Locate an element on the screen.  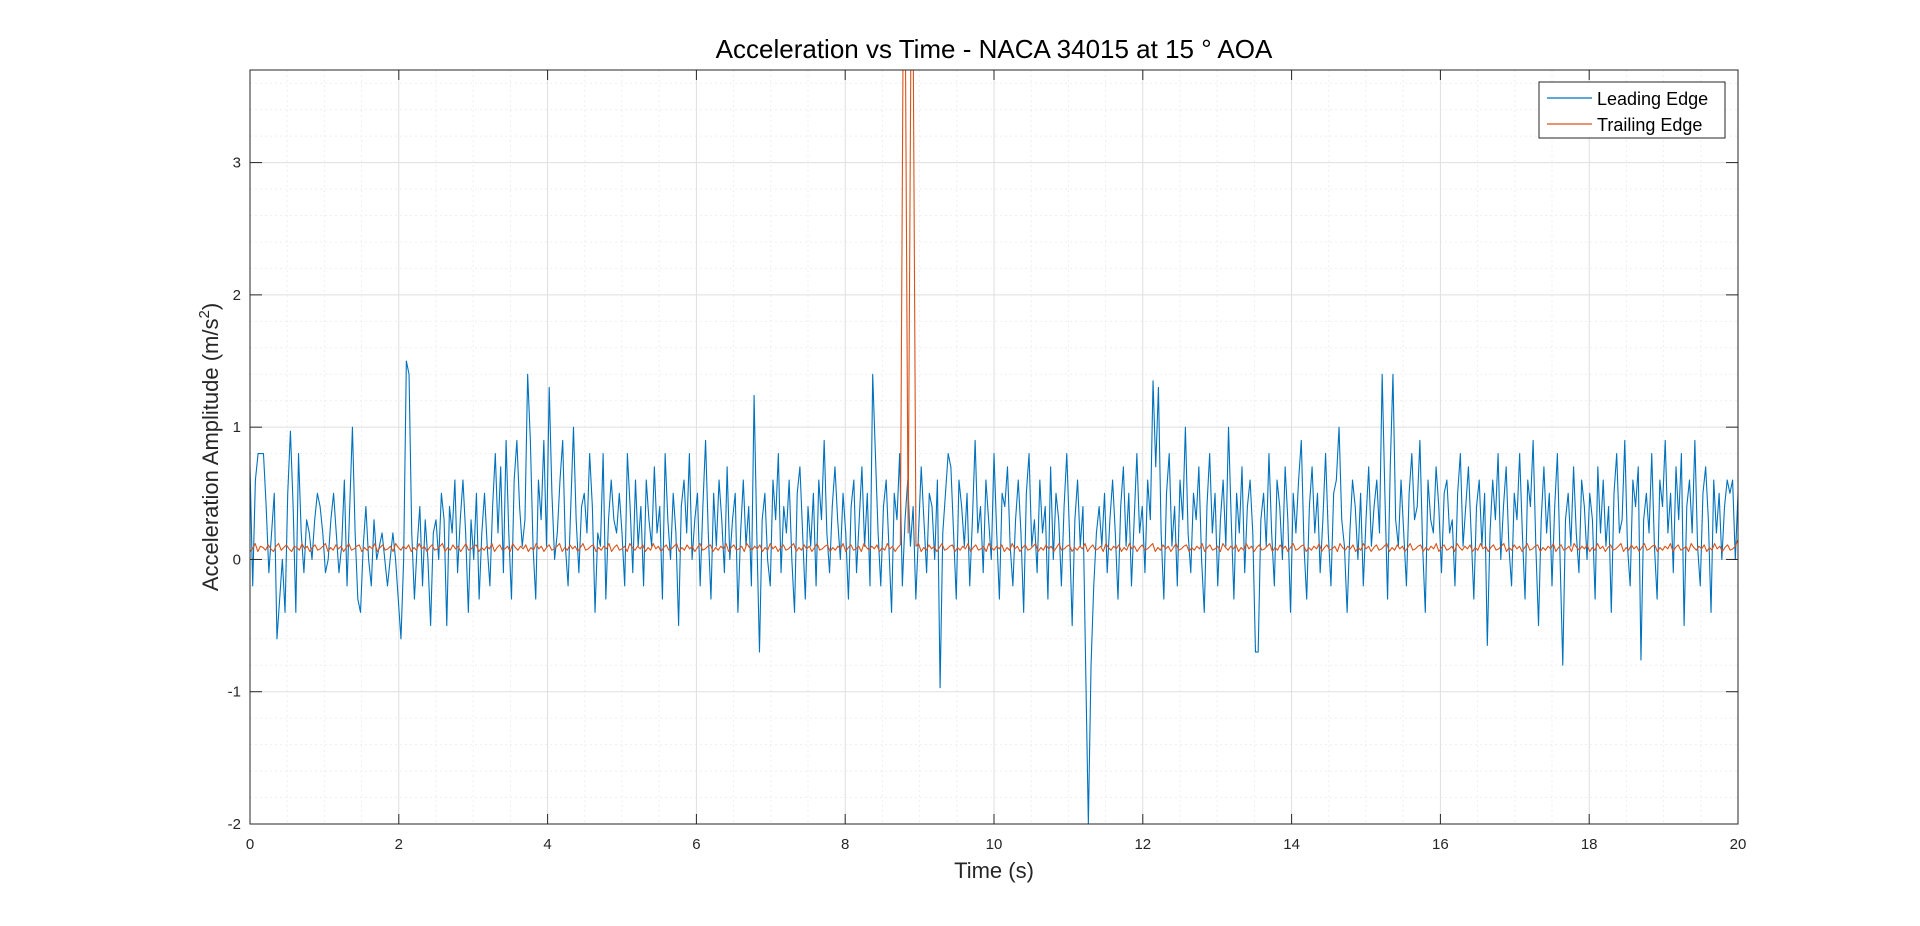
x-tick-label: 8 is located at coordinates (845, 844).